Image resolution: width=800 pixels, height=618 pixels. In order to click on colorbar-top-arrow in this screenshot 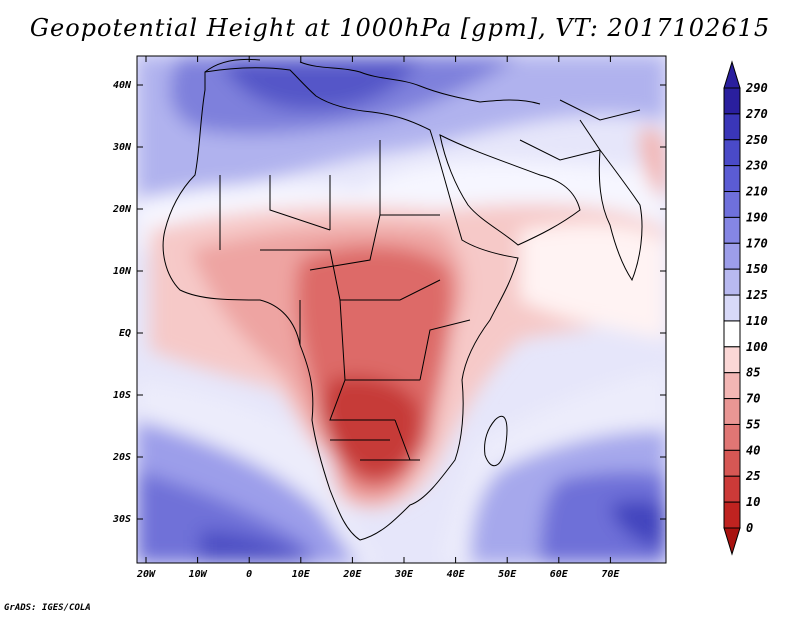, I will do `click(732, 74)`.